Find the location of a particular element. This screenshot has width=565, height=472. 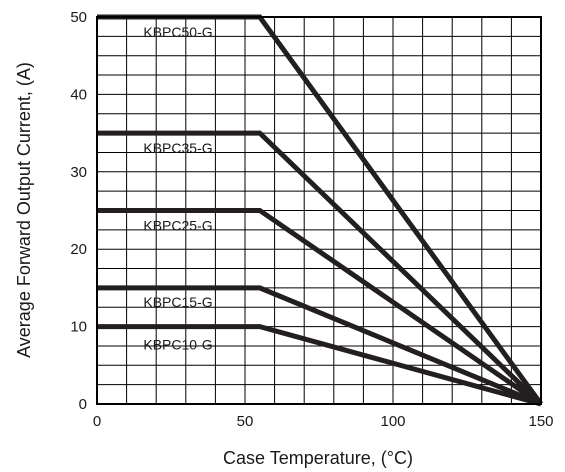

y-axis-label: Average Forward Output Current, (A) is located at coordinates (24, 210).